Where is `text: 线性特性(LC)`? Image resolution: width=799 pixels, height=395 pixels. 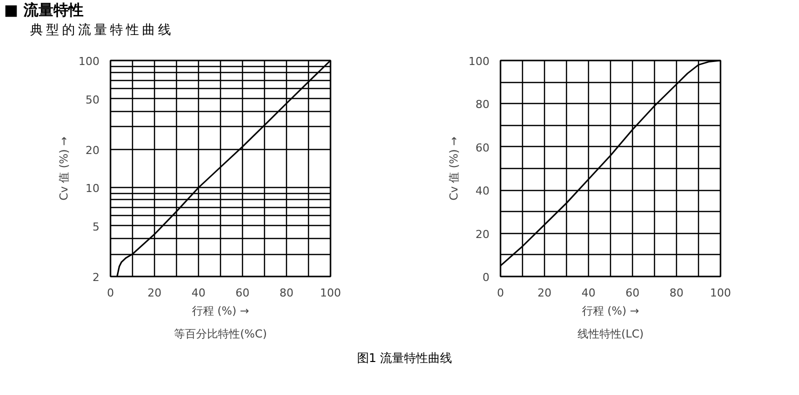 text: 线性特性(LC) is located at coordinates (610, 334).